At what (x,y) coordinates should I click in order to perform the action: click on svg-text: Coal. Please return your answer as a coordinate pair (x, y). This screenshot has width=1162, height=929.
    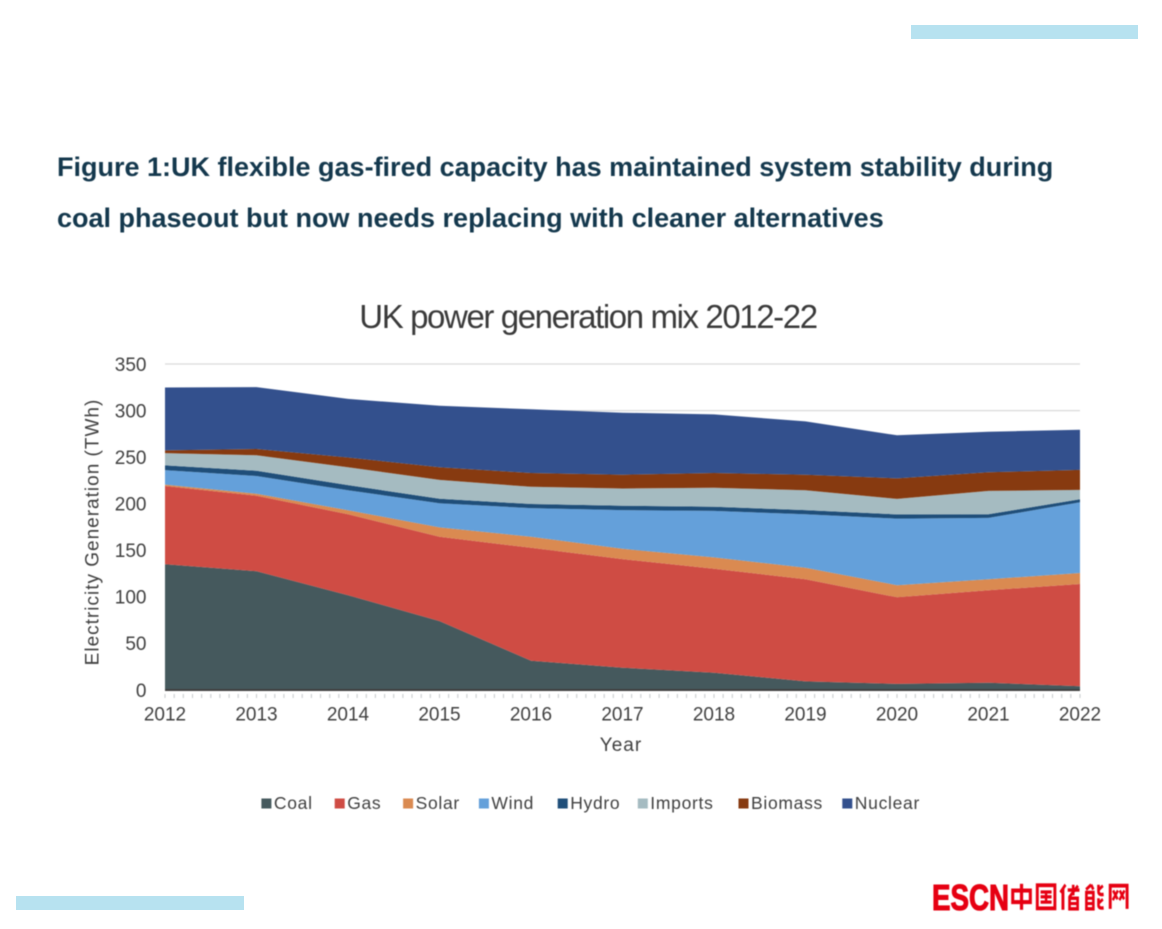
    Looking at the image, I should click on (293, 803).